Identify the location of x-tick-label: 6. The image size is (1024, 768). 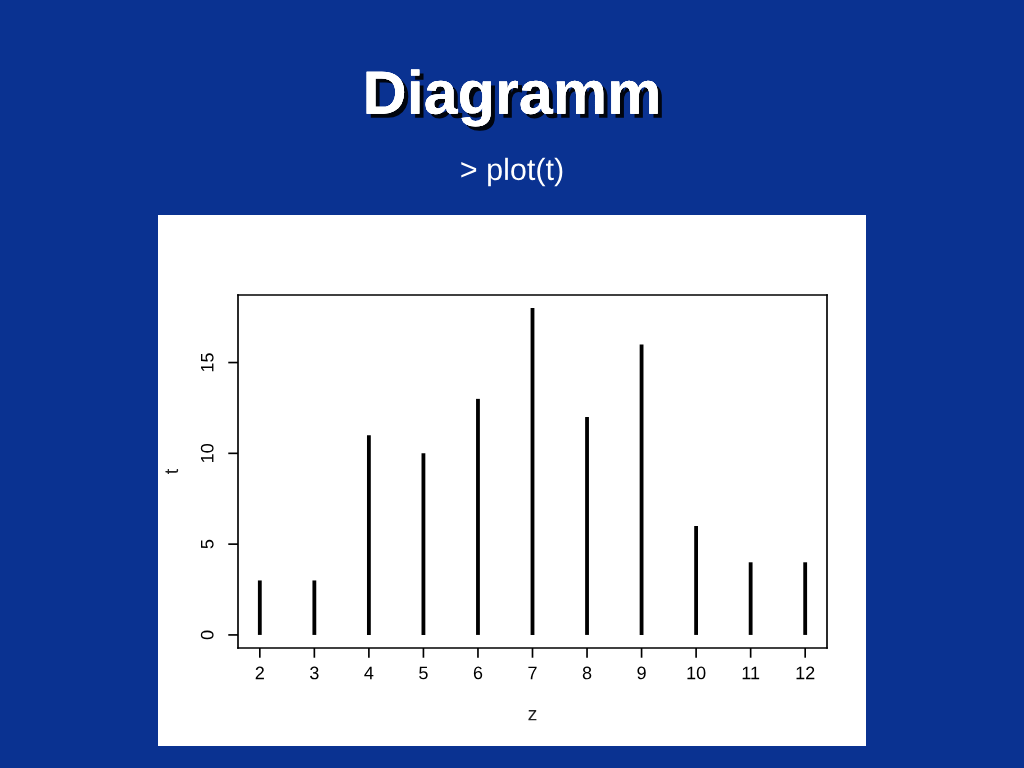
(478, 673).